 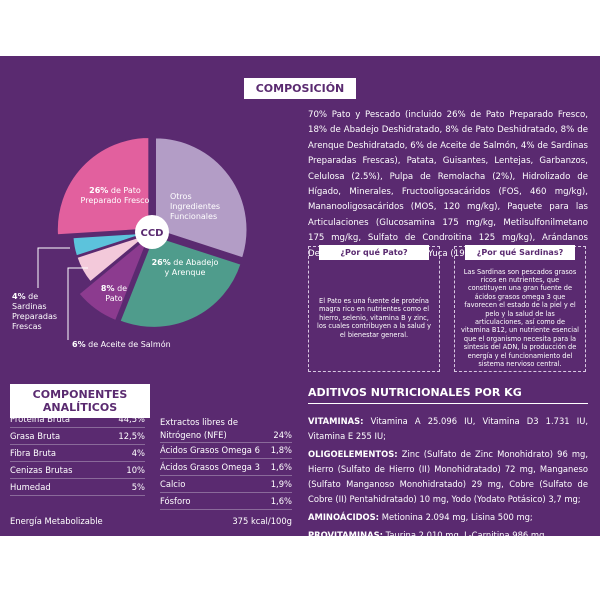 What do you see at coordinates (77, 454) in the screenshot?
I see `table-row: Fibra Bruta 4%` at bounding box center [77, 454].